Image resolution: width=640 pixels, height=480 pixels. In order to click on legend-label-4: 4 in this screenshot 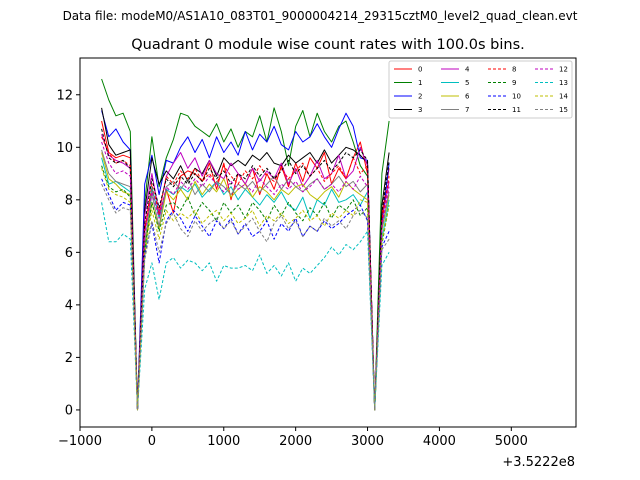, I will do `click(467, 70)`.